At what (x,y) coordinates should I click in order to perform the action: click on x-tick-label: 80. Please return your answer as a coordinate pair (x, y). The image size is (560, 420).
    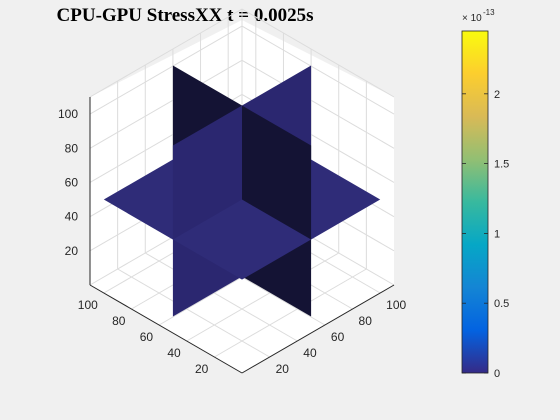
    Looking at the image, I should click on (366, 321).